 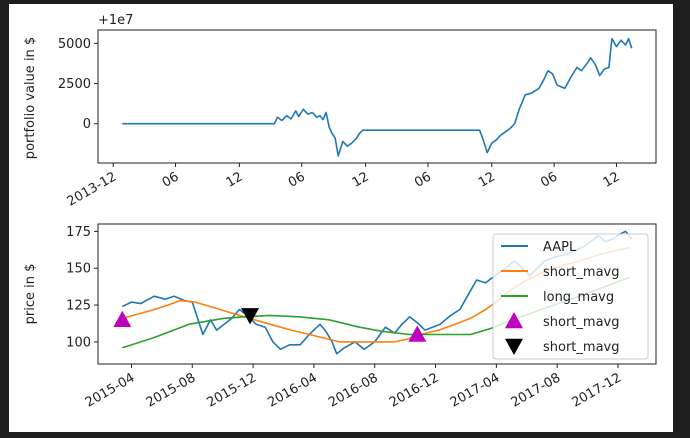 I want to click on ytick-label: 150, so click(x=78, y=269).